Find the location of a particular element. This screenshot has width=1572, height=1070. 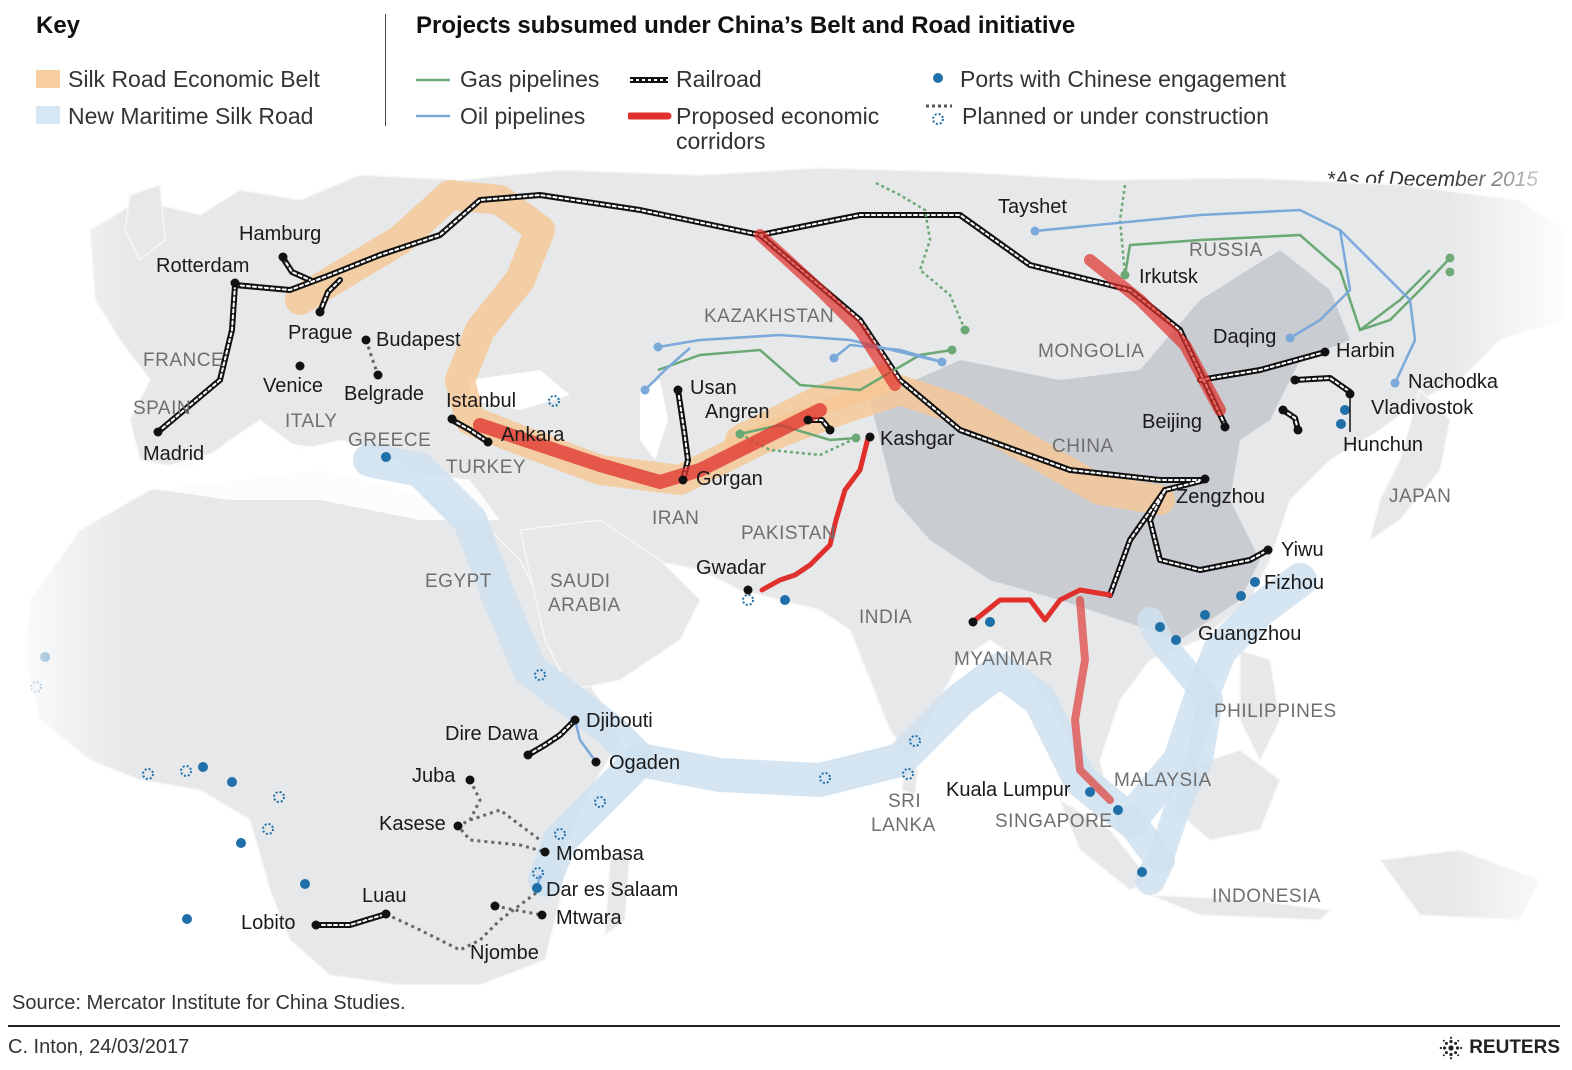

reuters-brand: REUTERS is located at coordinates (1499, 1048).